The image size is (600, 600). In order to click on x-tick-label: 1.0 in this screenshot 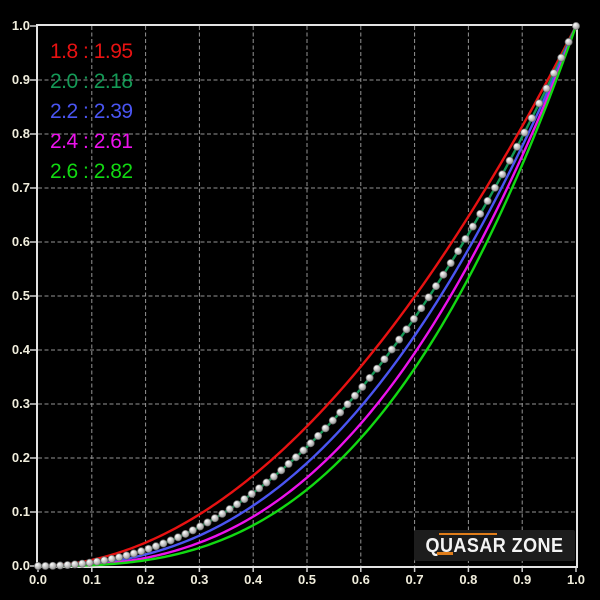, I will do `click(576, 579)`.